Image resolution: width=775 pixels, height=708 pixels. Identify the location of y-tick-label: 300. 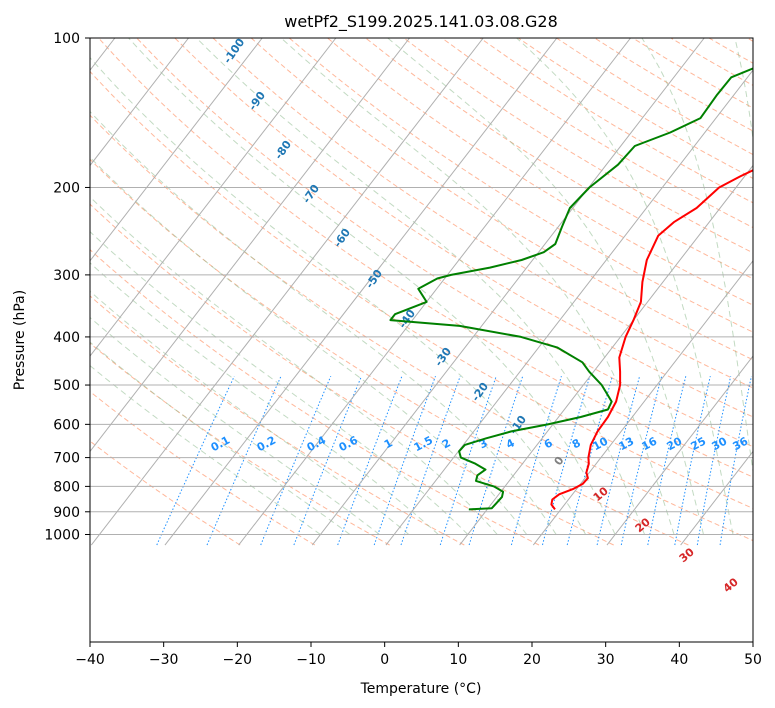
(66, 276).